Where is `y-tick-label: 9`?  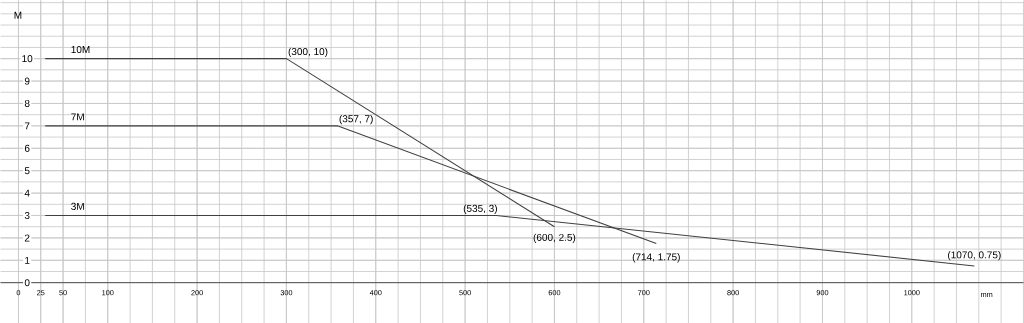 y-tick-label: 9 is located at coordinates (27, 81).